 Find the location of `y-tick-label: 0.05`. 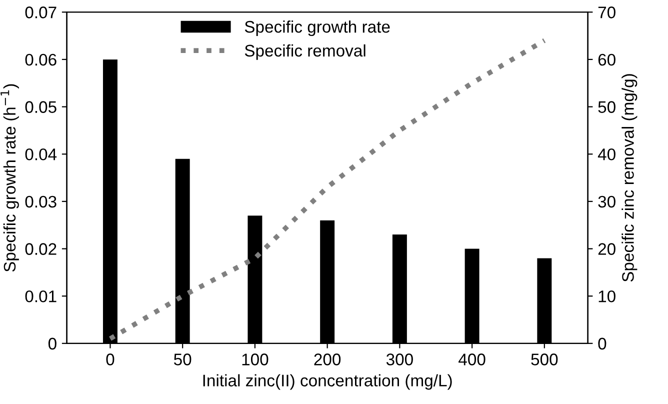

y-tick-label: 0.05 is located at coordinates (40, 107).